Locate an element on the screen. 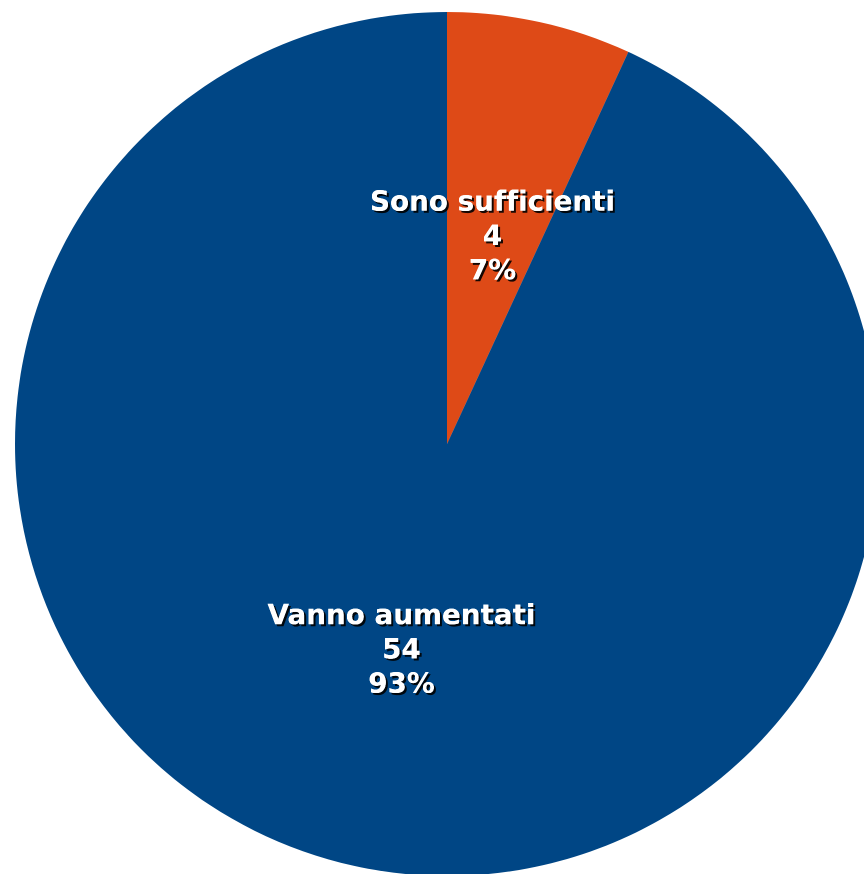 The height and width of the screenshot is (874, 864). slice-label: Vanno aumentati is located at coordinates (402, 615).